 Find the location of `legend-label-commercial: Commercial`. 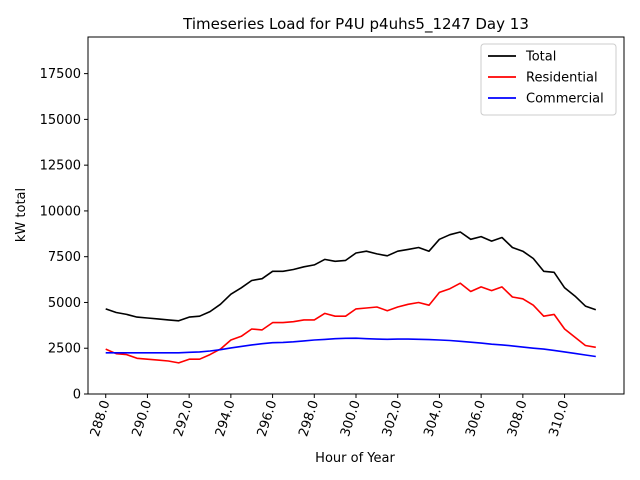

legend-label-commercial: Commercial is located at coordinates (565, 99).